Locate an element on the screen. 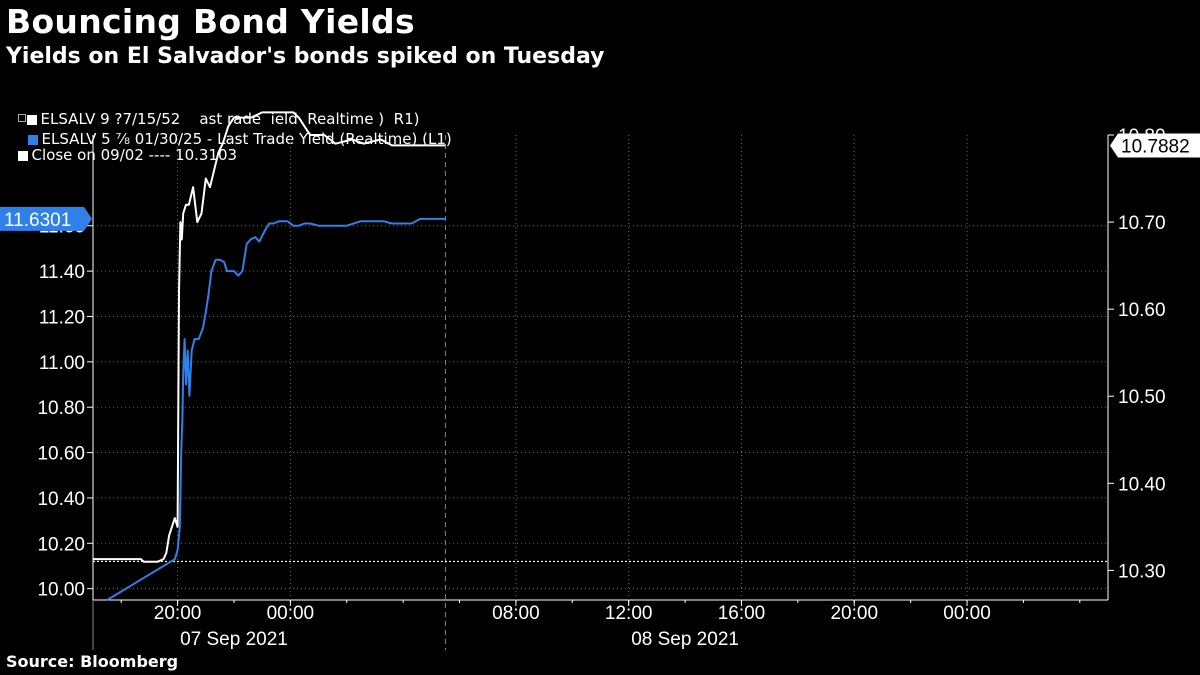  legend-swatch-close-reference is located at coordinates (22, 156).